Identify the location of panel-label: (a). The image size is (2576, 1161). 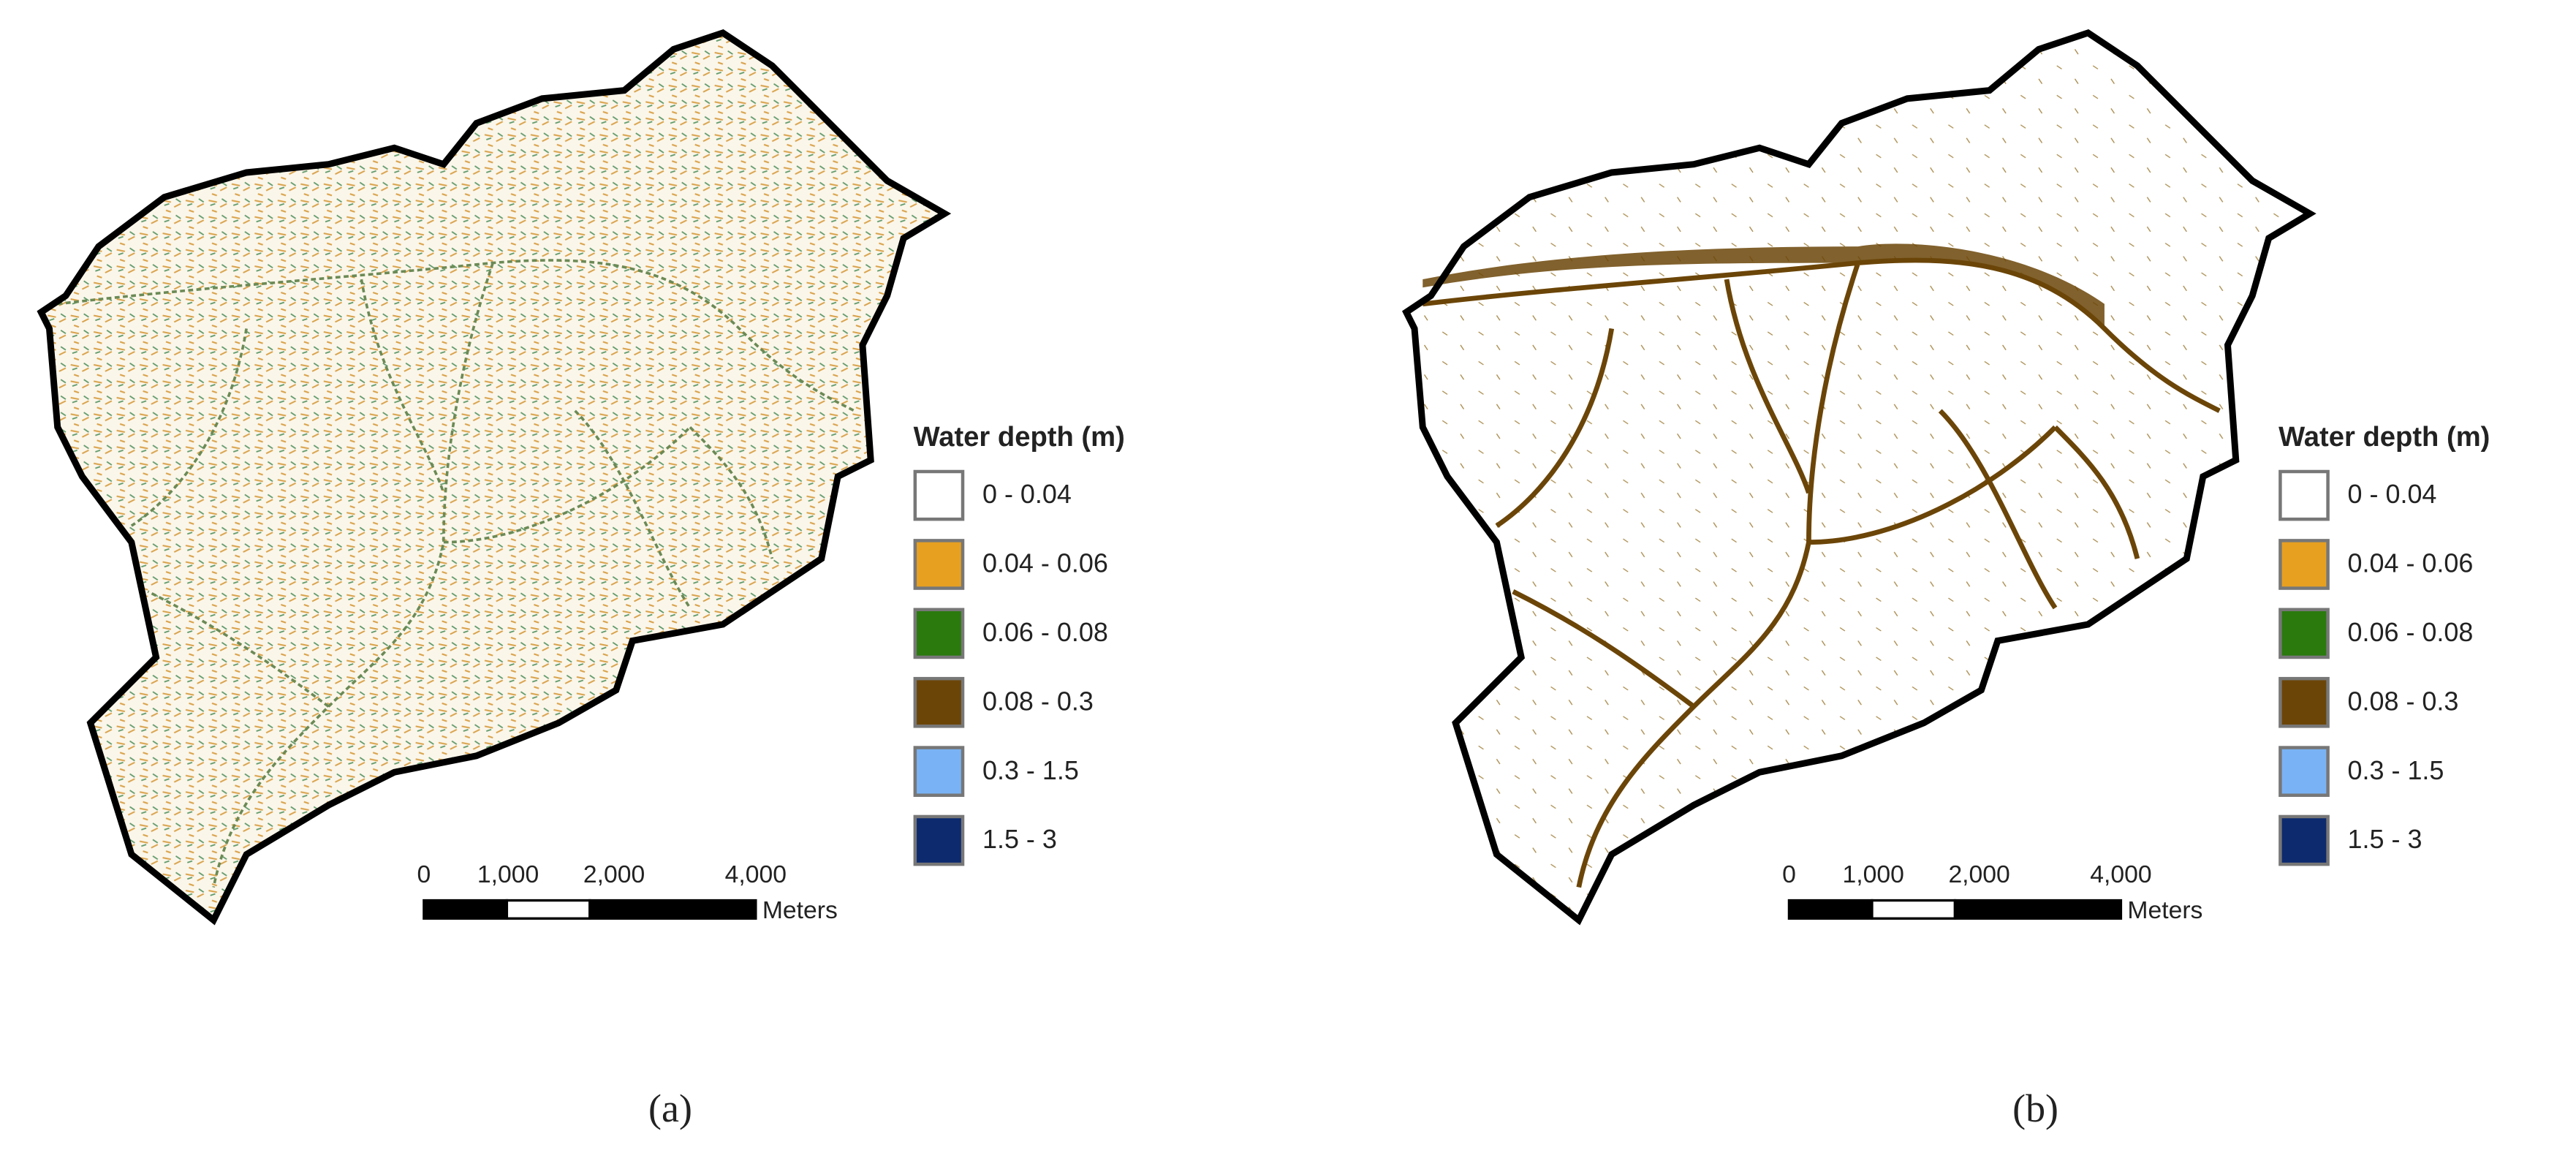
(670, 1108).